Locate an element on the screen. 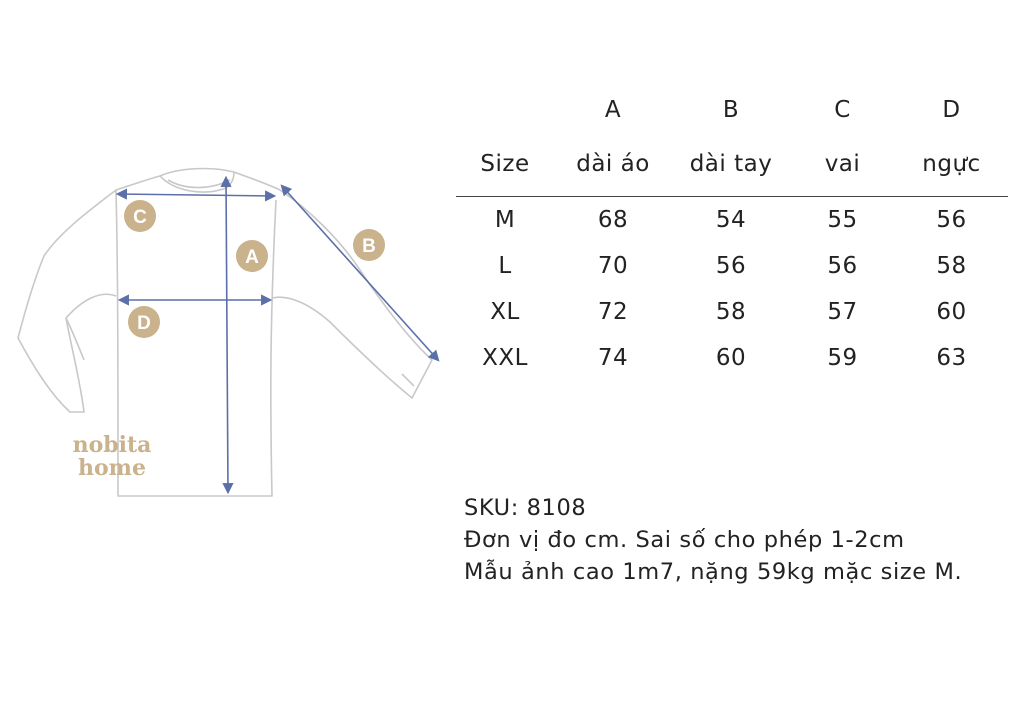  table-row: L 70 56 56 58 is located at coordinates (732, 266).